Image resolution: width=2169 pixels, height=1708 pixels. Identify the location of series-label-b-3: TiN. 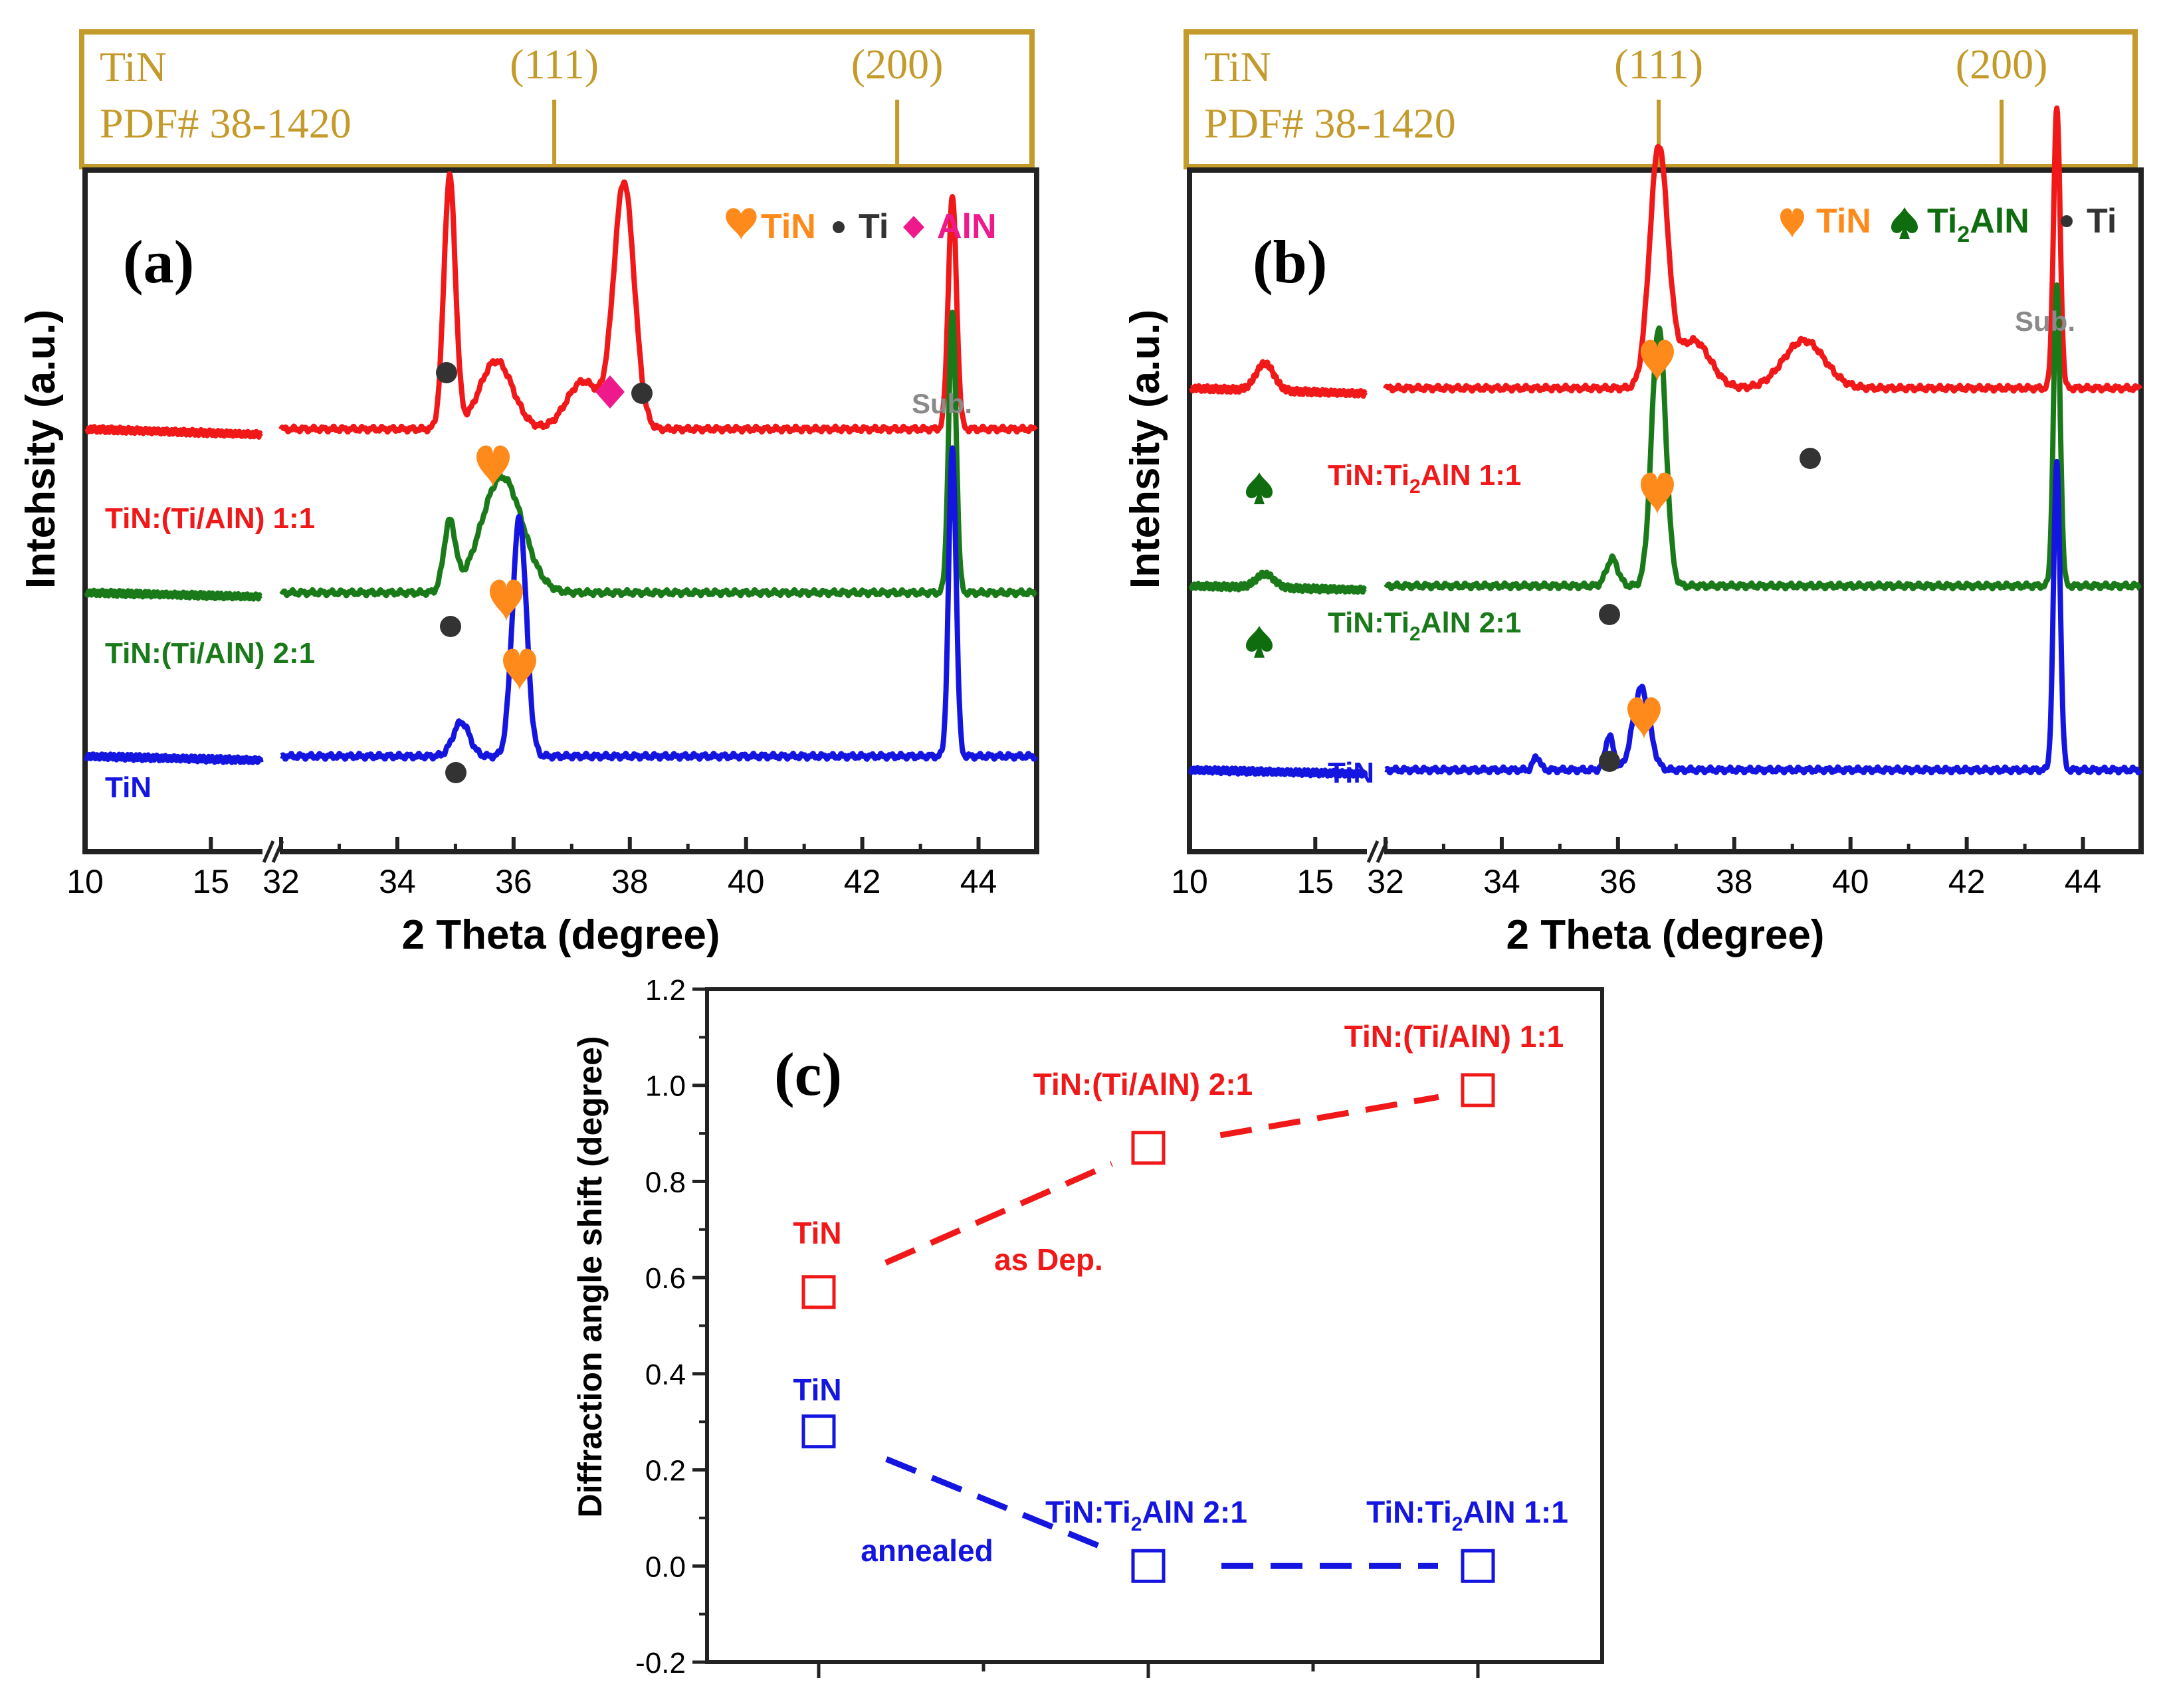
(1351, 773).